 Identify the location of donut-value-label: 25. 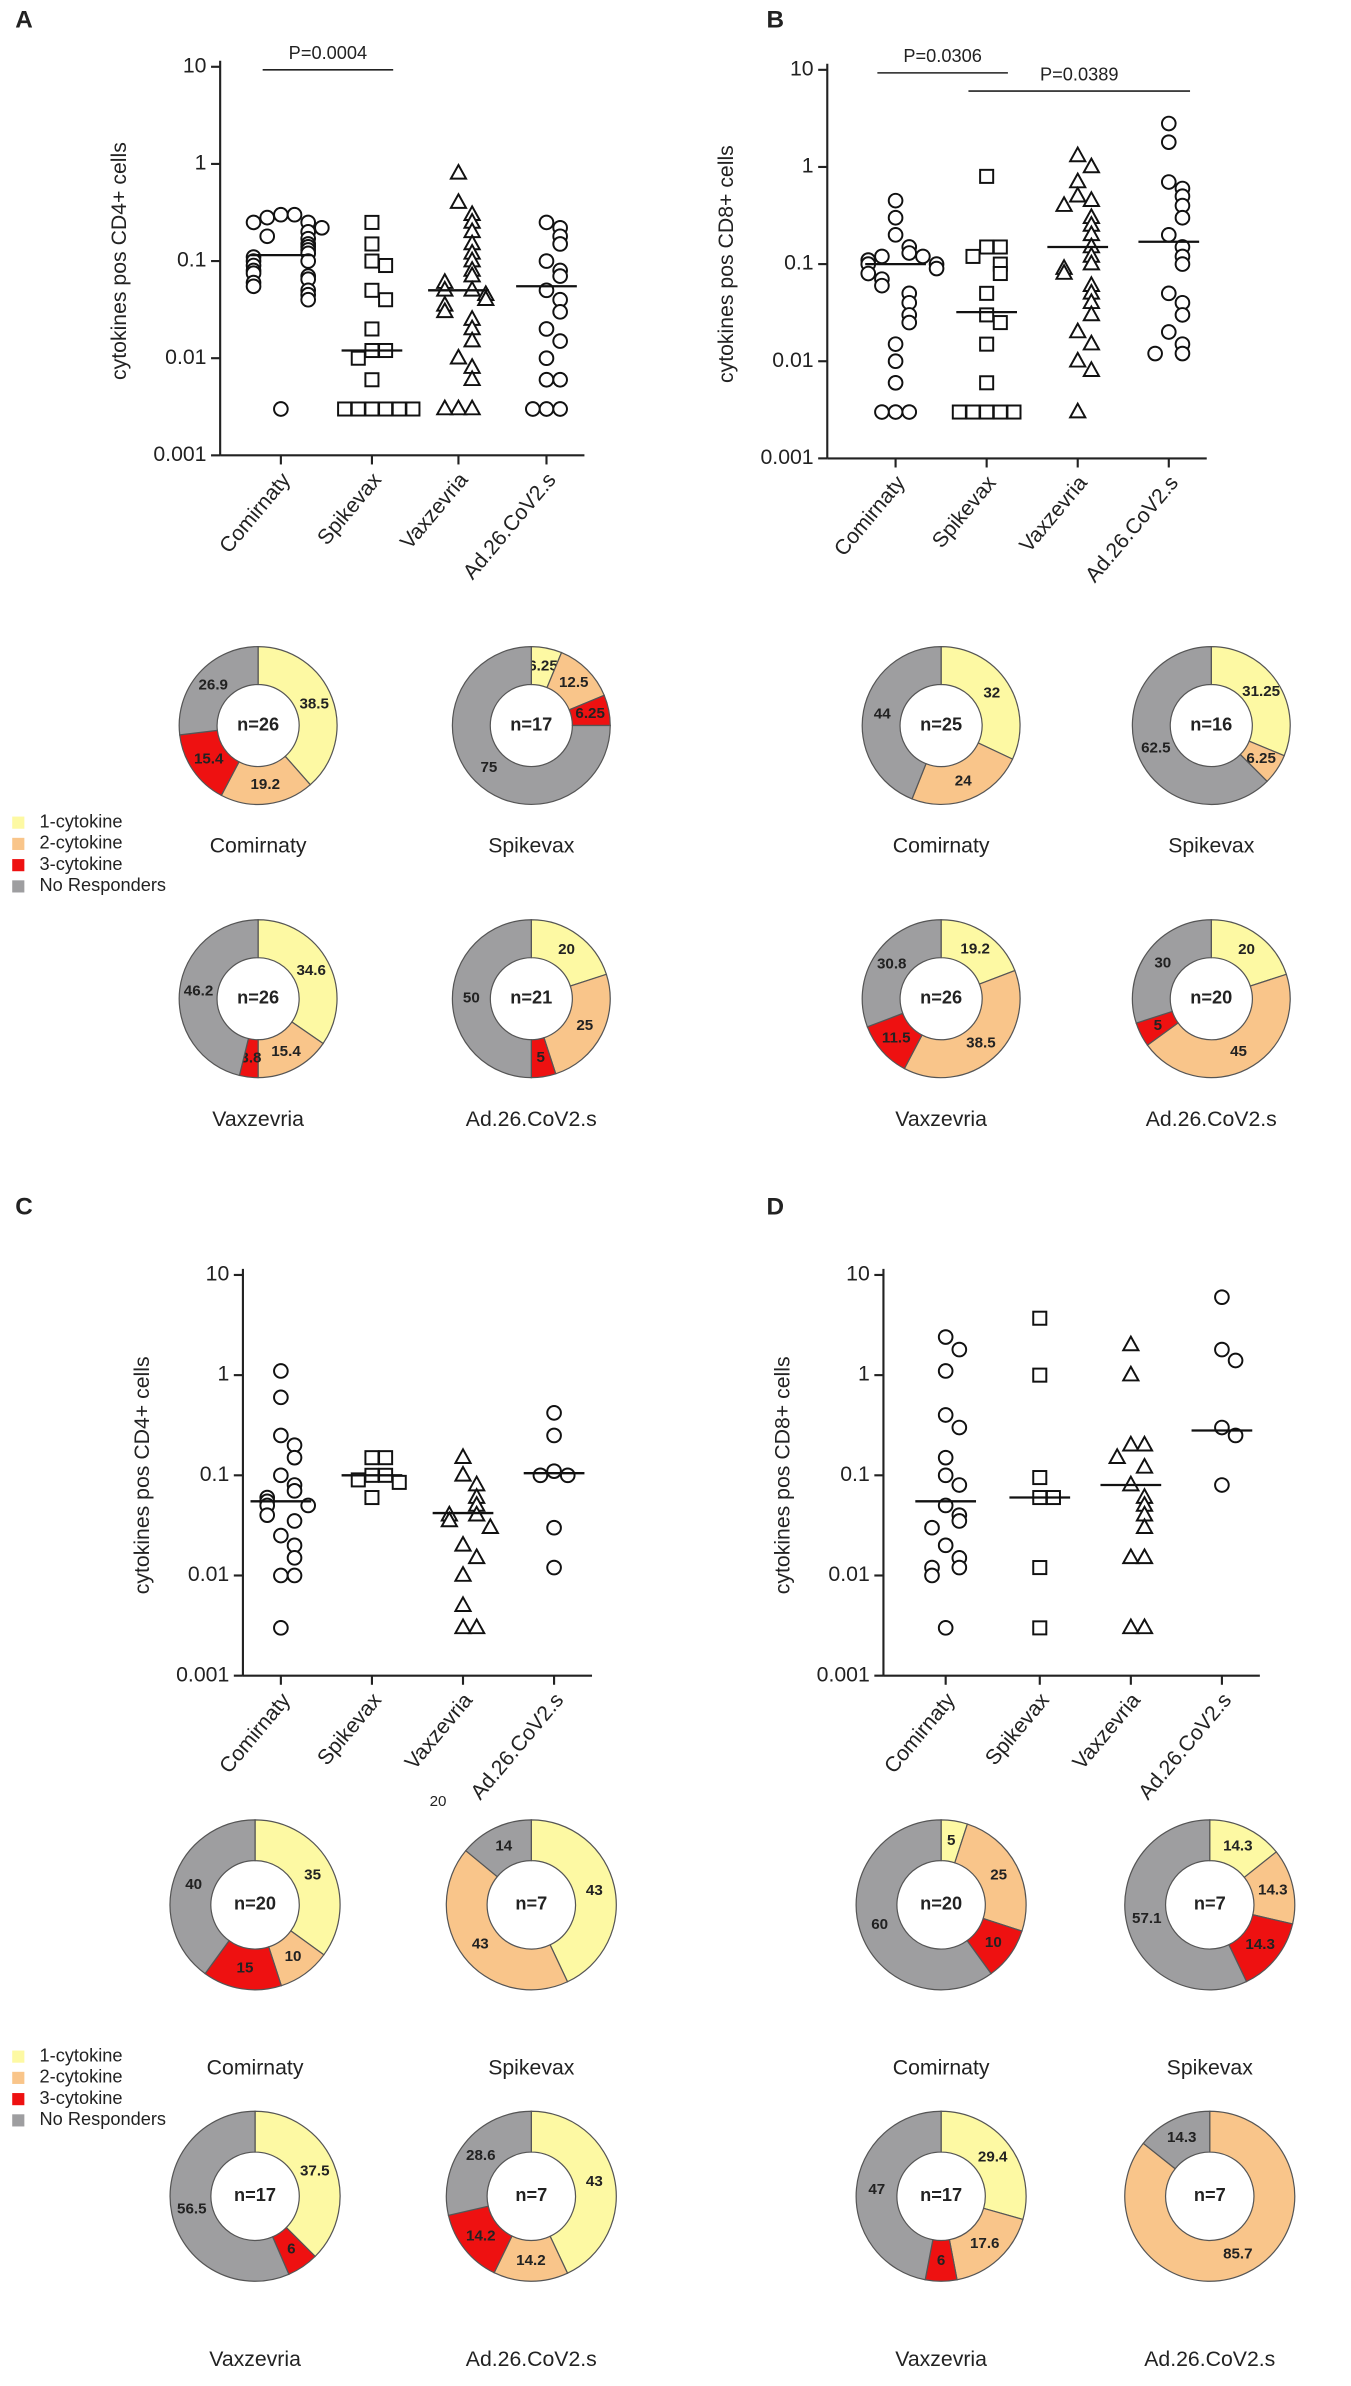
(584, 1025).